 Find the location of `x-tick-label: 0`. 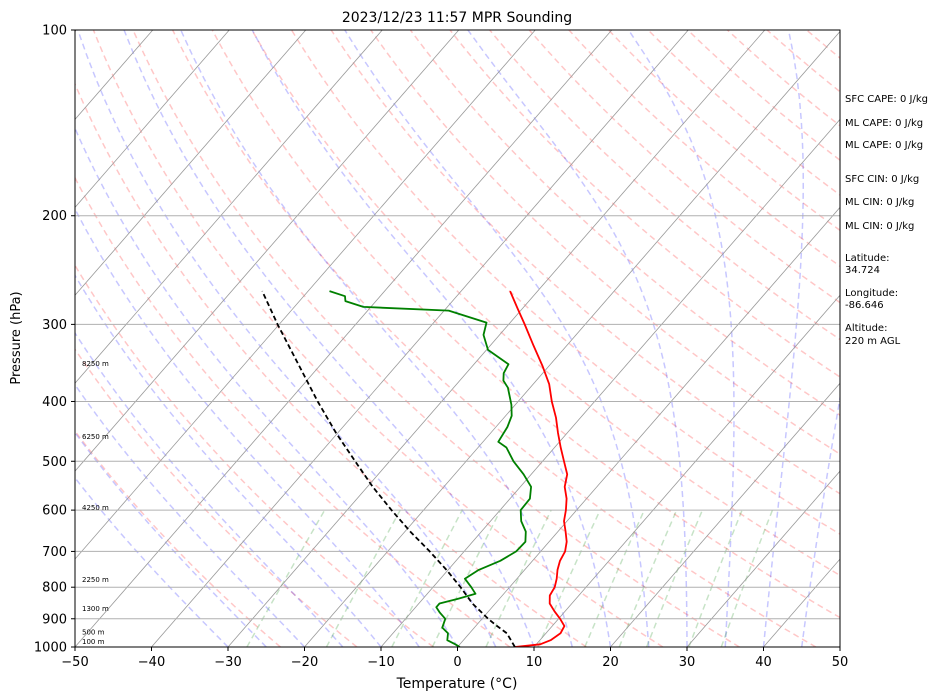

x-tick-label: 0 is located at coordinates (457, 662).